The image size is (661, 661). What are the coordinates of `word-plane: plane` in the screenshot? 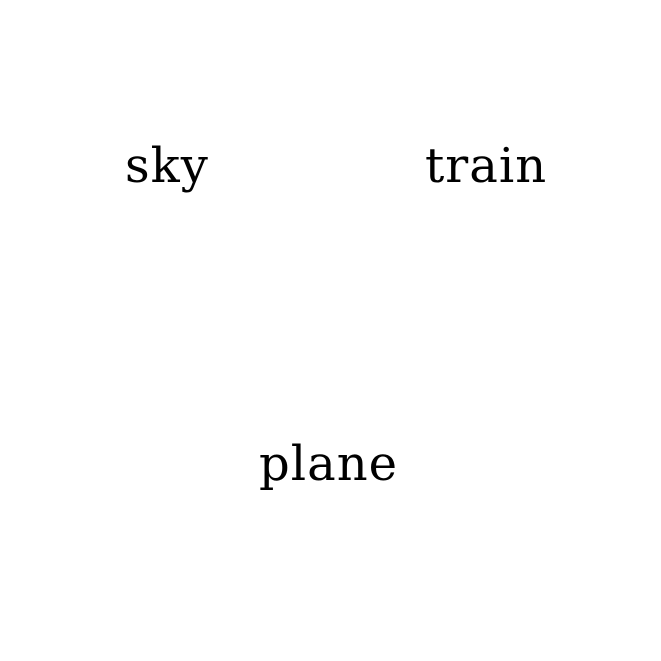 It's located at (329, 464).